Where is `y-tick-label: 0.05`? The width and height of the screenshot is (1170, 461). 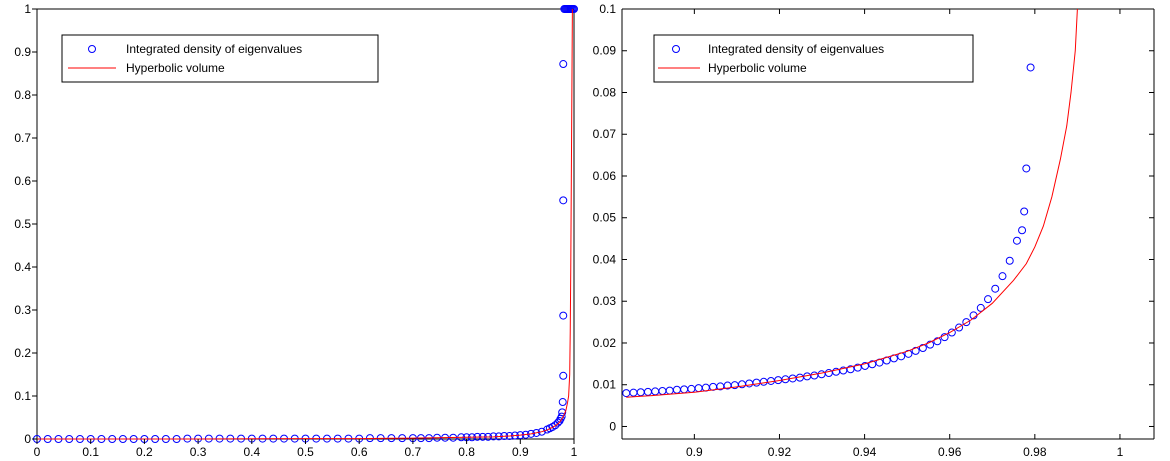 y-tick-label: 0.05 is located at coordinates (605, 218).